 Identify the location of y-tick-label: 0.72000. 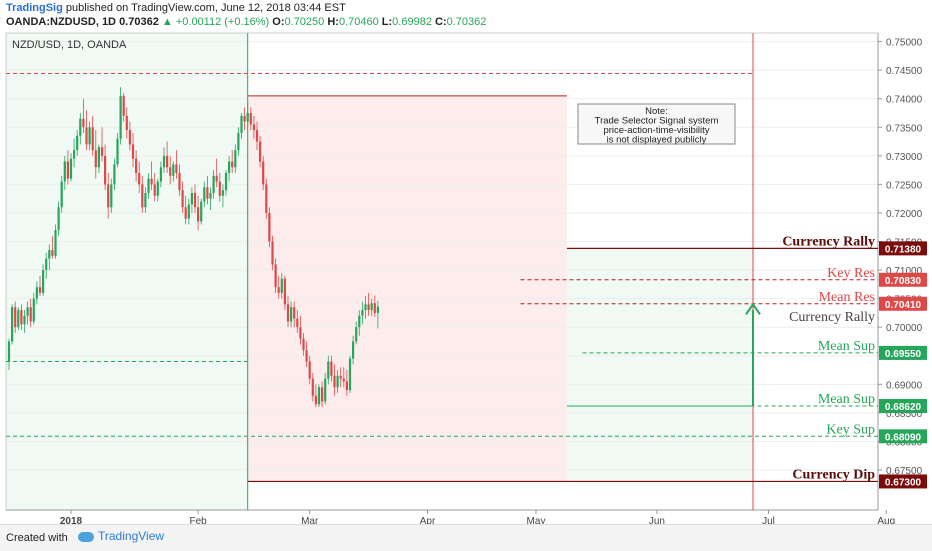
(904, 214).